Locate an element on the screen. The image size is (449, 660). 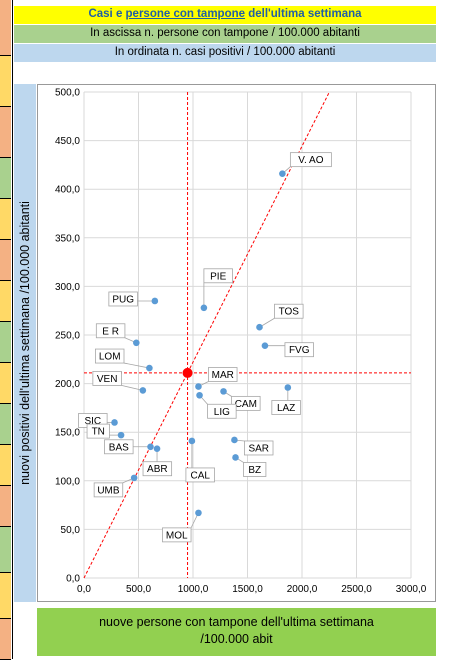
y-tick-label: 500,0 is located at coordinates (67, 93).